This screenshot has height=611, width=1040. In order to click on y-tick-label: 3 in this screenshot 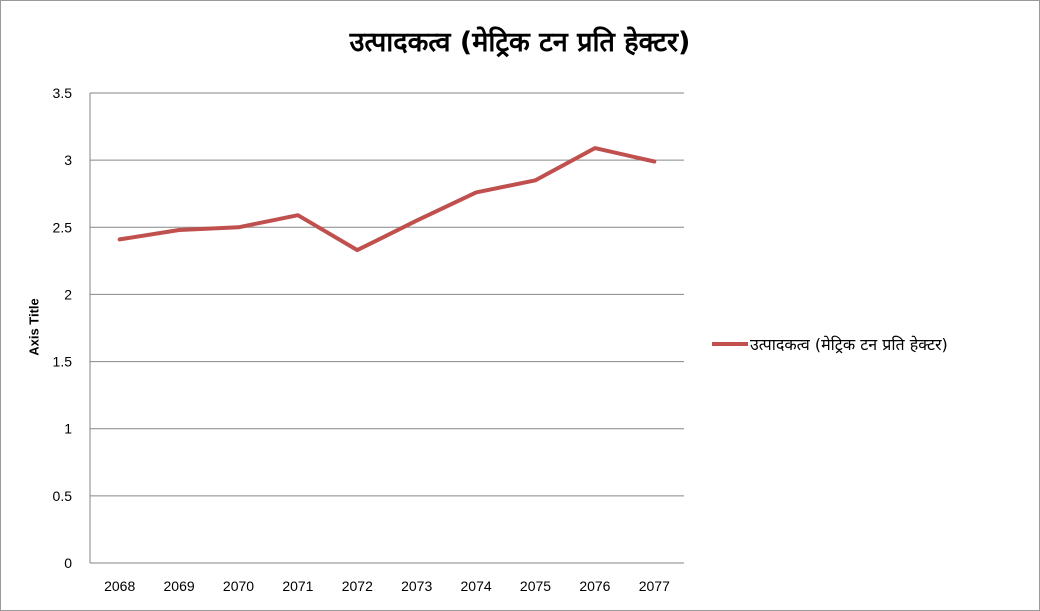, I will do `click(68, 160)`.